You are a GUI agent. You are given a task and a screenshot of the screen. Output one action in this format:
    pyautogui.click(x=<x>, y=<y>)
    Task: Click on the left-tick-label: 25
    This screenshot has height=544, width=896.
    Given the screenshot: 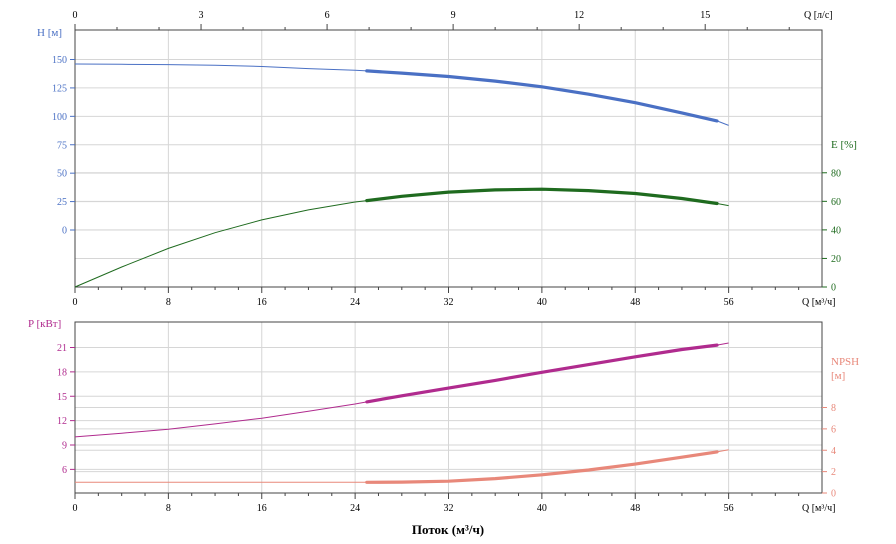 What is the action you would take?
    pyautogui.click(x=62, y=202)
    